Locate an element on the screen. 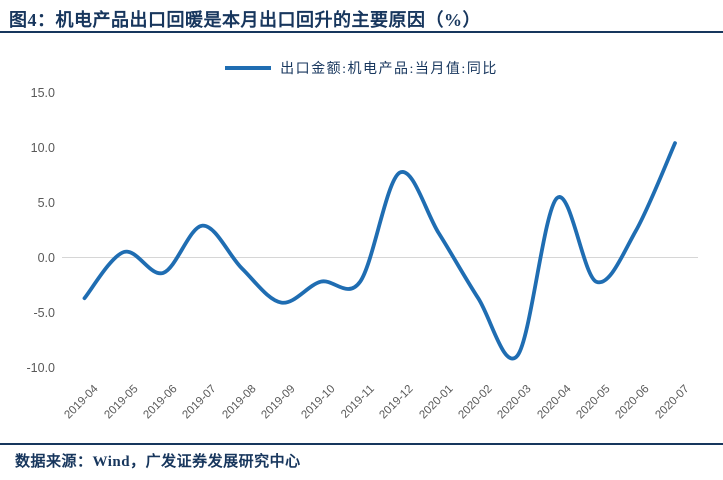 The width and height of the screenshot is (723, 480). x-axis-tick-label: 2020-03 is located at coordinates (515, 402).